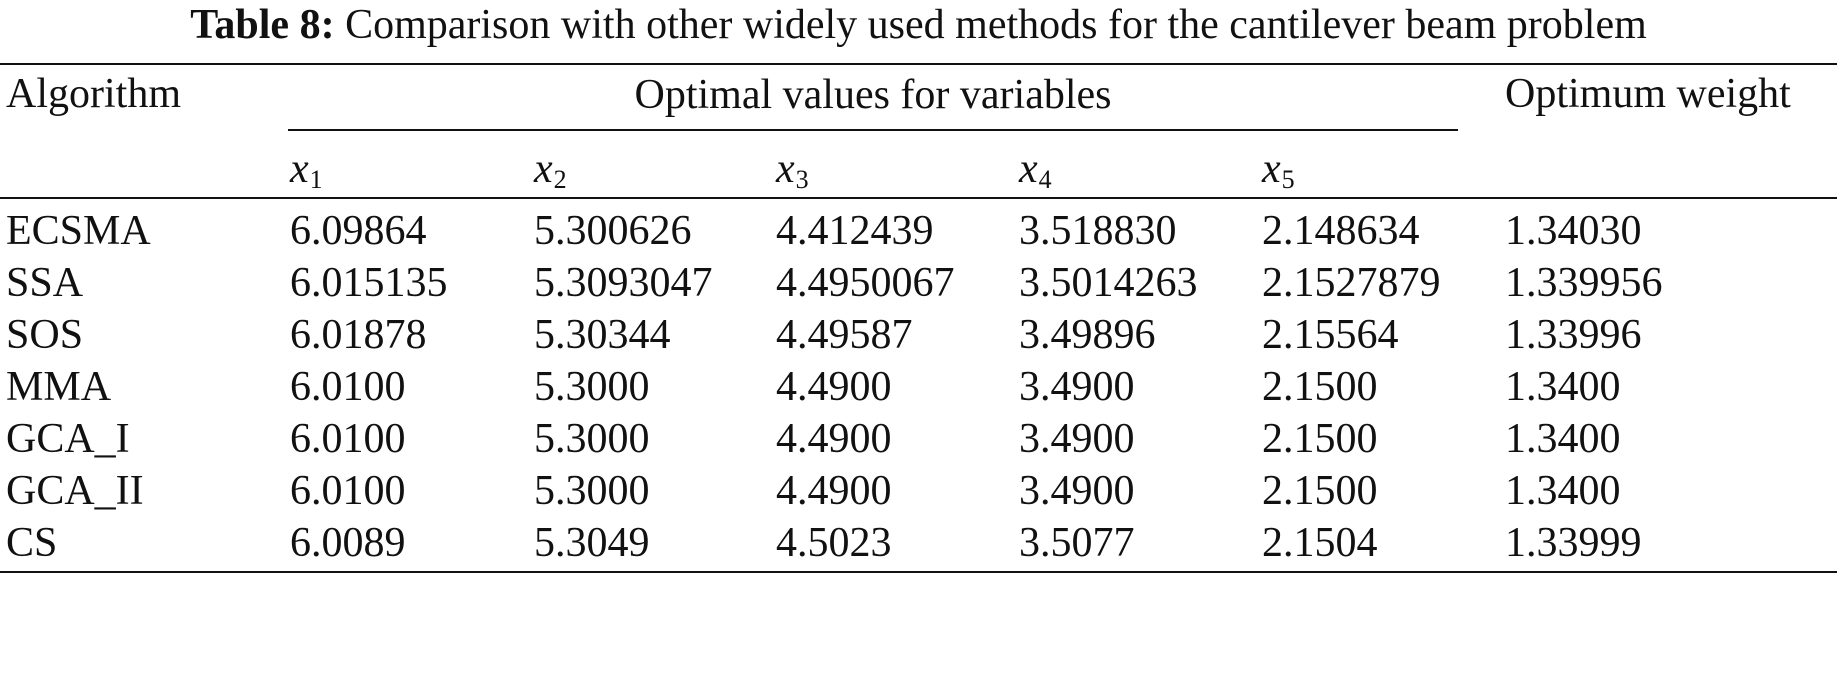 The image size is (1837, 675). I want to click on cell-x2: 5.30344, so click(602, 335).